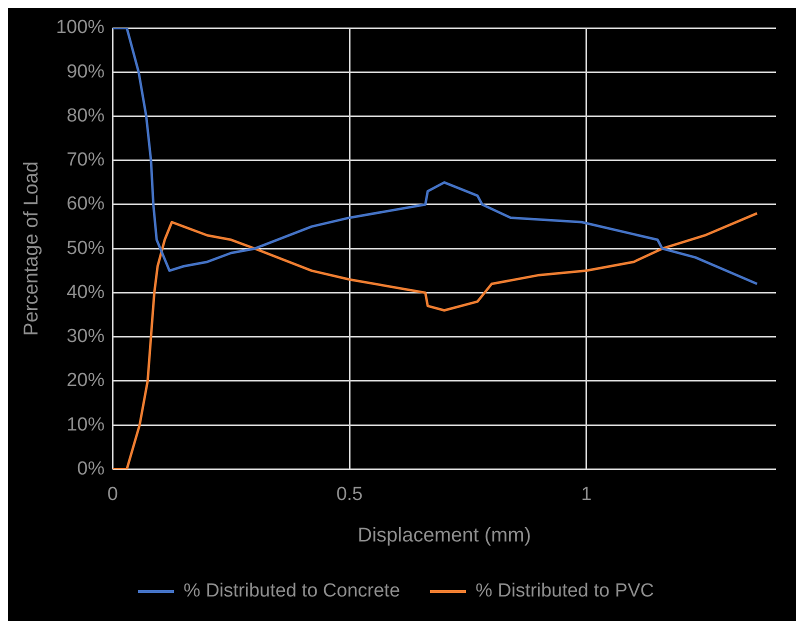 The height and width of the screenshot is (629, 804). Describe the element at coordinates (80, 27) in the screenshot. I see `y-tick-label: 100%` at that location.